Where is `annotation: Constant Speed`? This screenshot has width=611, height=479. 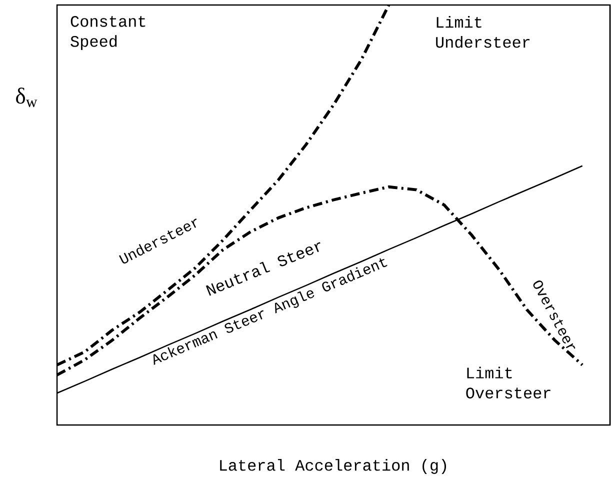
annotation: Constant Speed is located at coordinates (108, 33).